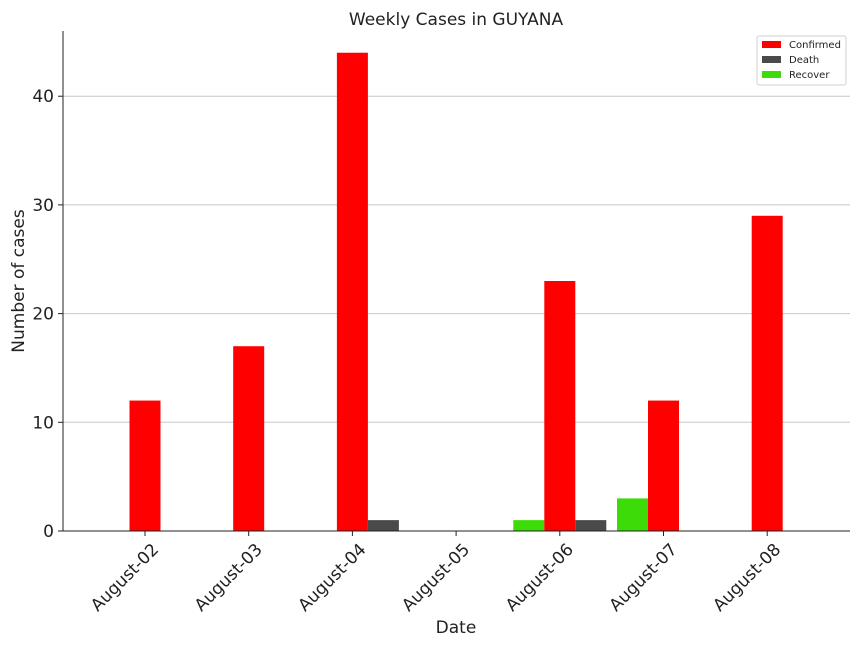 Image resolution: width=864 pixels, height=648 pixels. I want to click on x-tick-label: August-06, so click(540, 578).